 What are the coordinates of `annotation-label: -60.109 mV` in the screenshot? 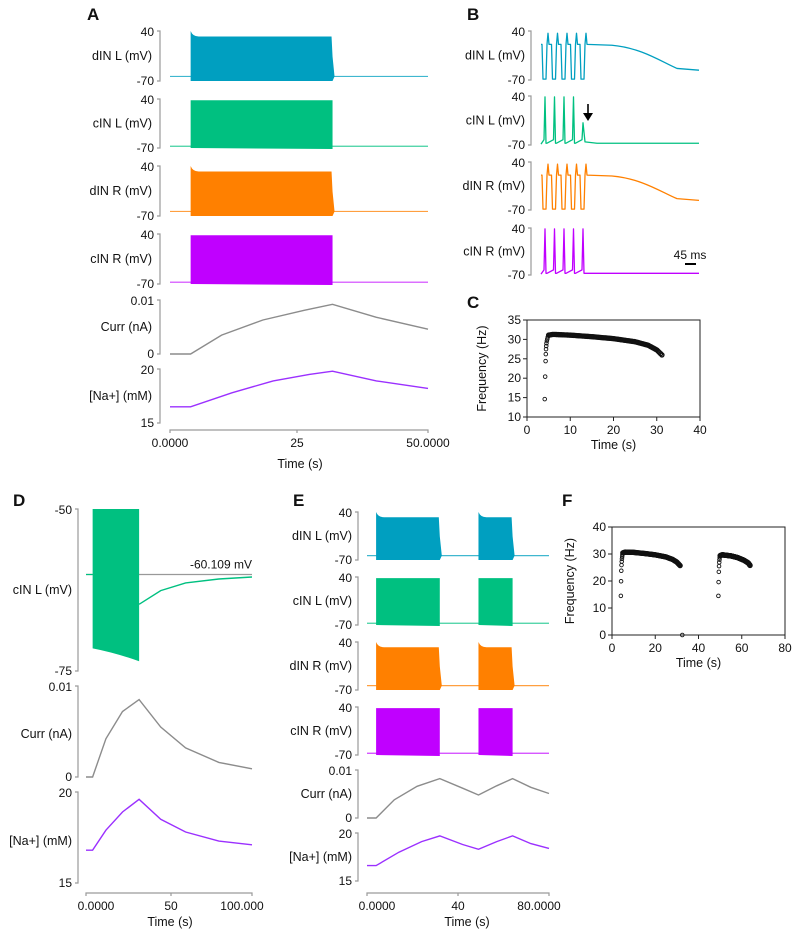 It's located at (221, 565).